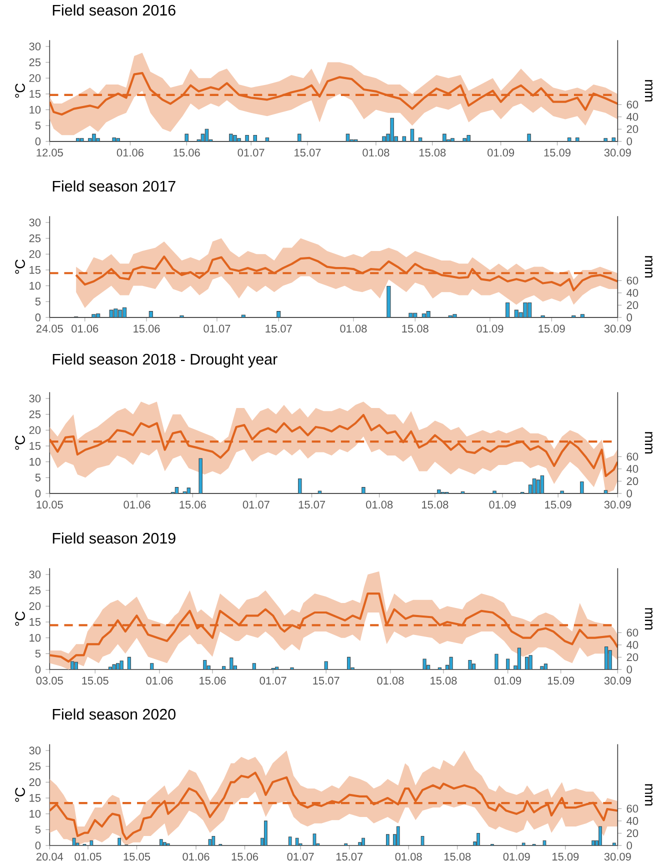 The height and width of the screenshot is (865, 657). I want to click on x-tick-label: 15.05, so click(137, 856).